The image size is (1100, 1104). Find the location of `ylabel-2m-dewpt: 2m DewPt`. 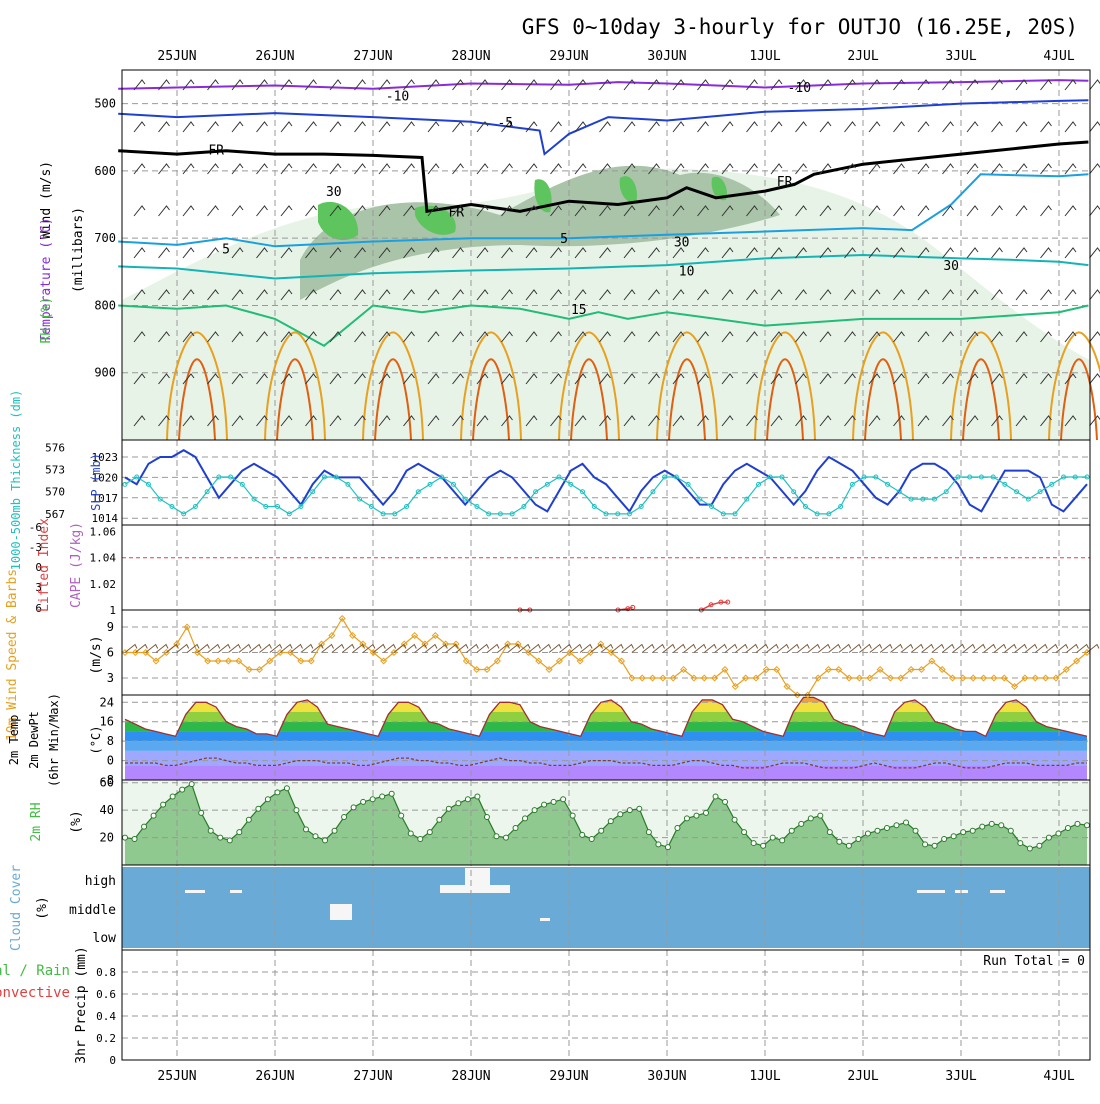

ylabel-2m-dewpt: 2m DewPt is located at coordinates (34, 740).